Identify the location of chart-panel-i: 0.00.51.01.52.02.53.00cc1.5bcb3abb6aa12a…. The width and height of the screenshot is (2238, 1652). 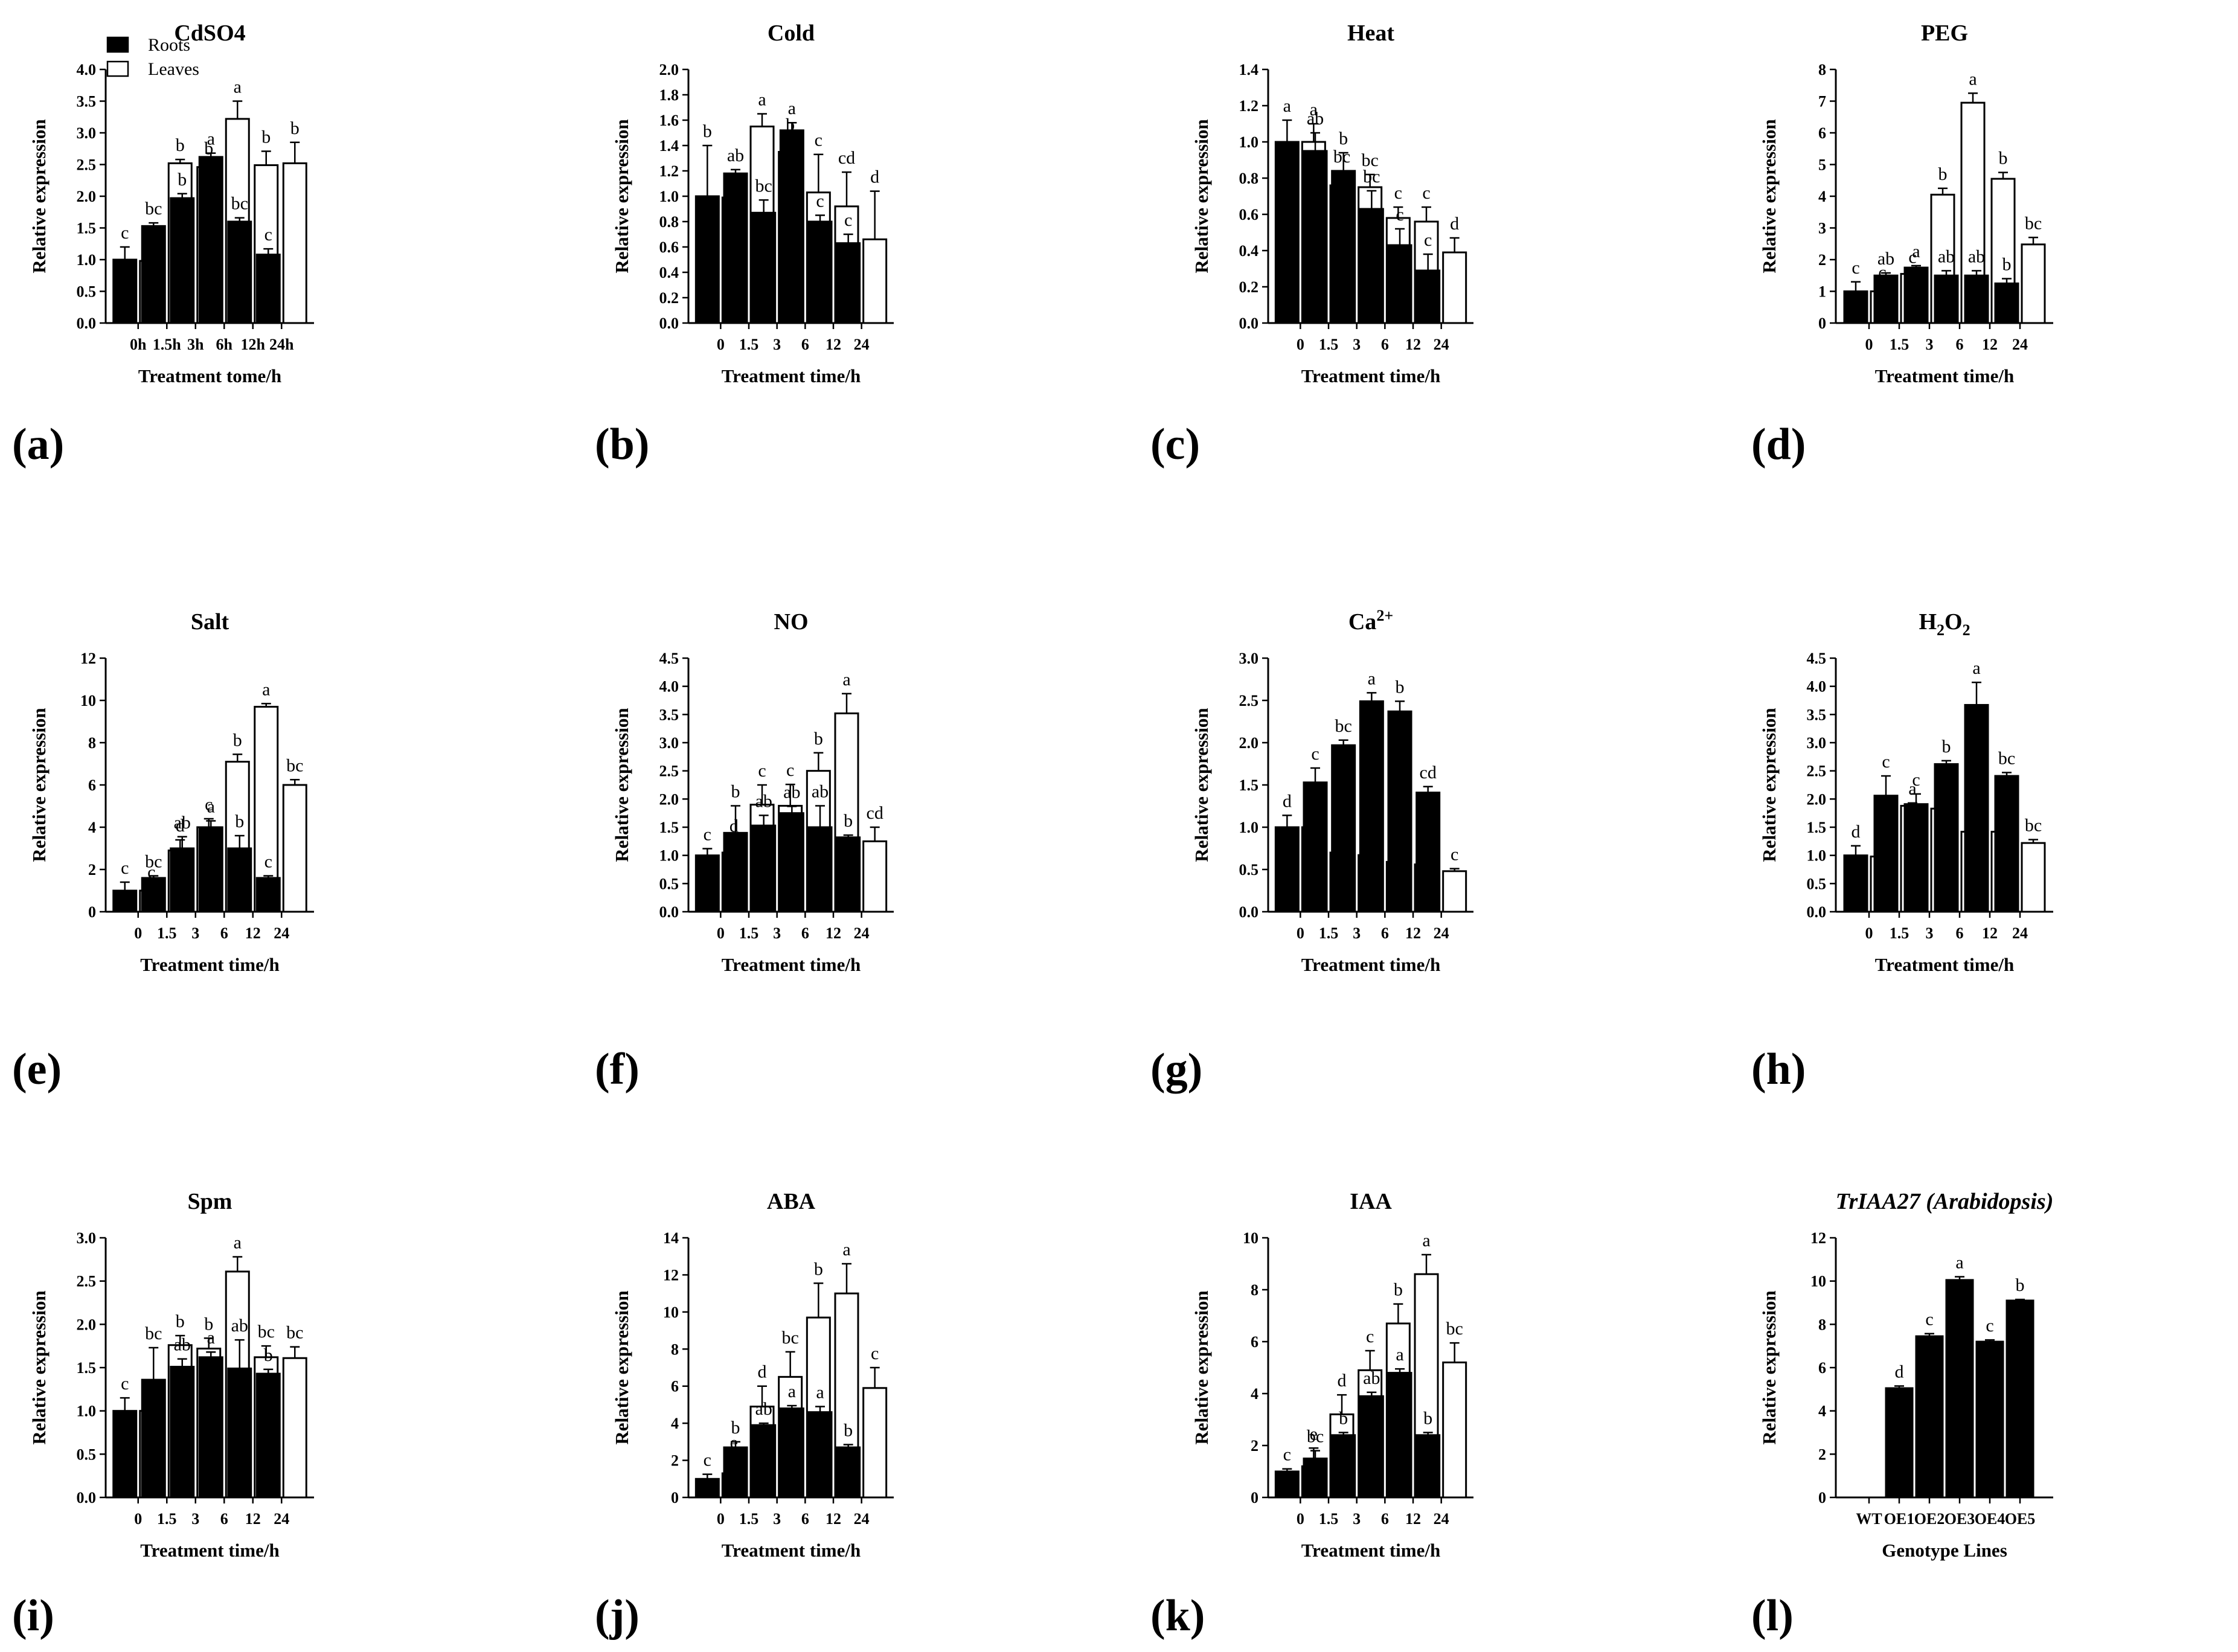
(163, 1415).